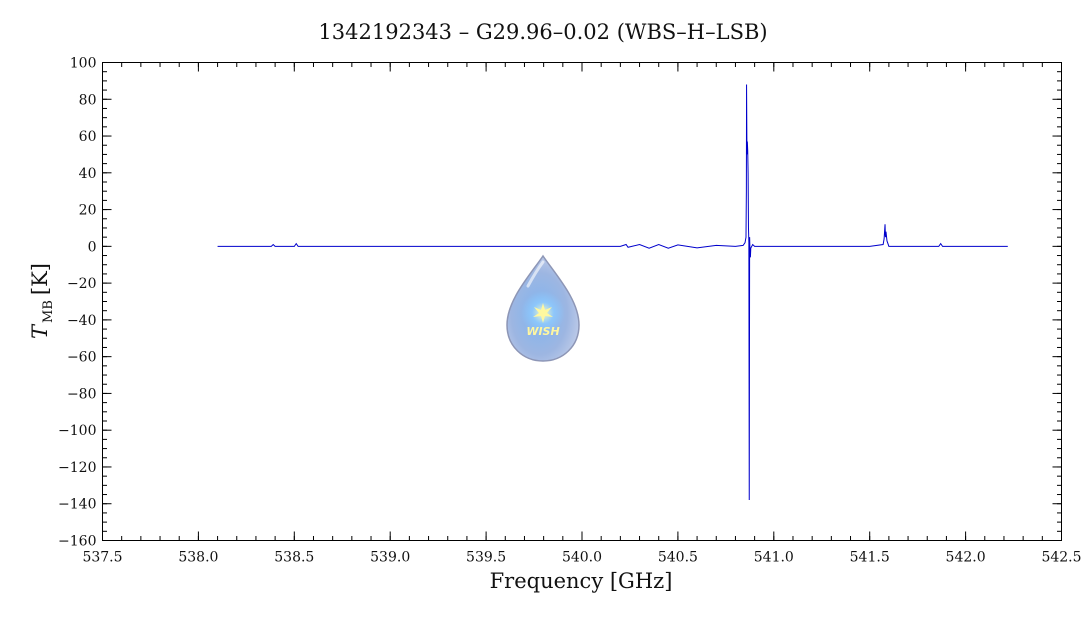  What do you see at coordinates (77, 542) in the screenshot?
I see `y-tick-label: −160` at bounding box center [77, 542].